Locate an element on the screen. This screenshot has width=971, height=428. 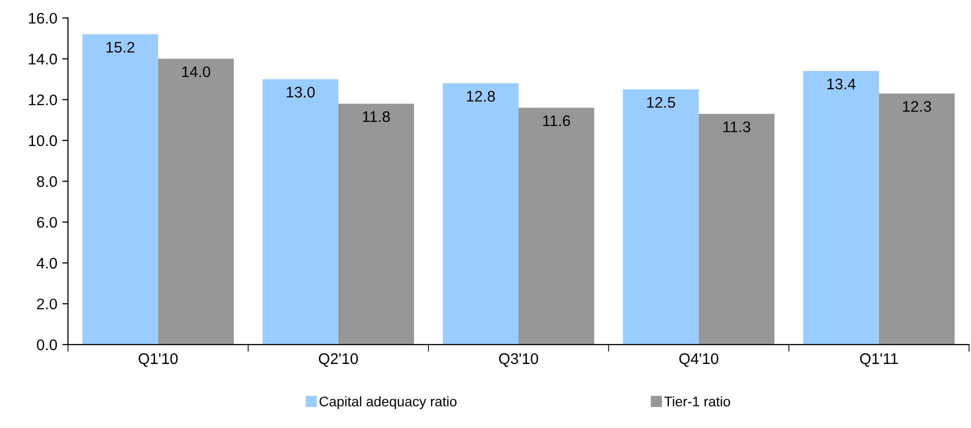
y-tick-label: 4.0 is located at coordinates (46, 263).